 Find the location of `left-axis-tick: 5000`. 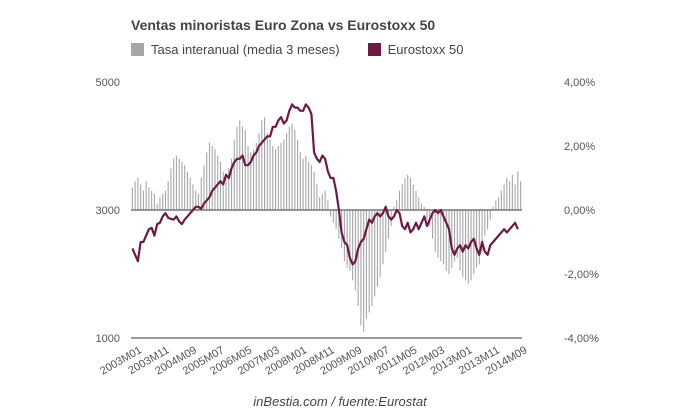

left-axis-tick: 5000 is located at coordinates (108, 83).